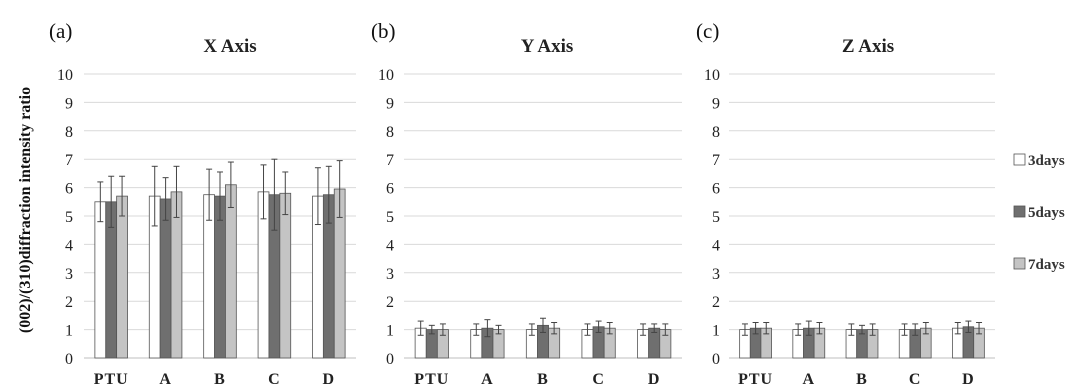 This screenshot has height=392, width=1088. What do you see at coordinates (383, 31) in the screenshot?
I see `panel-label: (b)` at bounding box center [383, 31].